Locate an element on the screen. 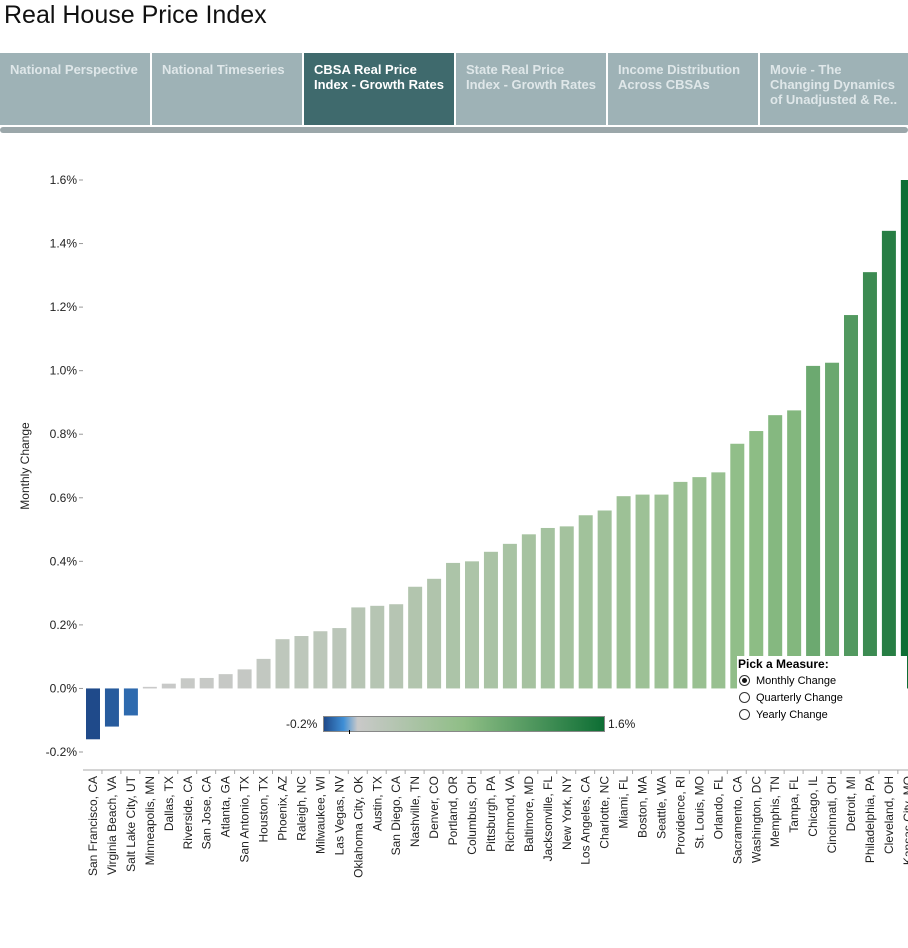  tab-state-real-price-index: State Real Price Index - Growth Rates is located at coordinates (531, 89).